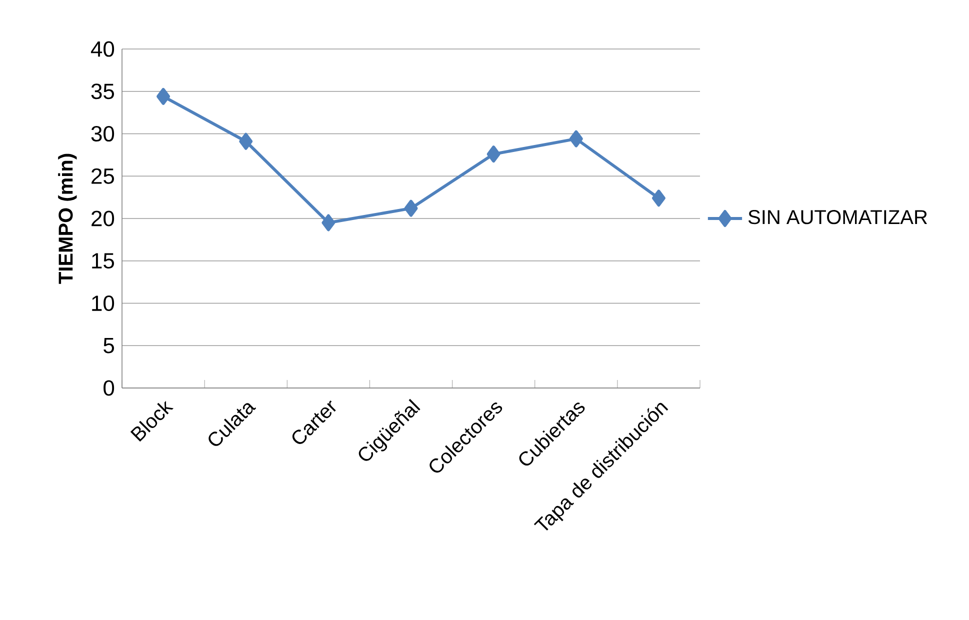  What do you see at coordinates (102, 134) in the screenshot?
I see `y-tick-label: 30` at bounding box center [102, 134].